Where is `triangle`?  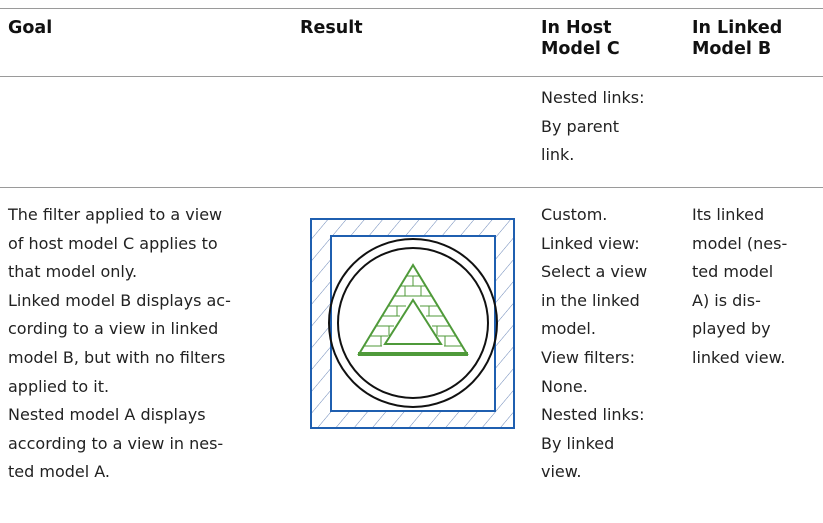 triangle is located at coordinates (413, 309).